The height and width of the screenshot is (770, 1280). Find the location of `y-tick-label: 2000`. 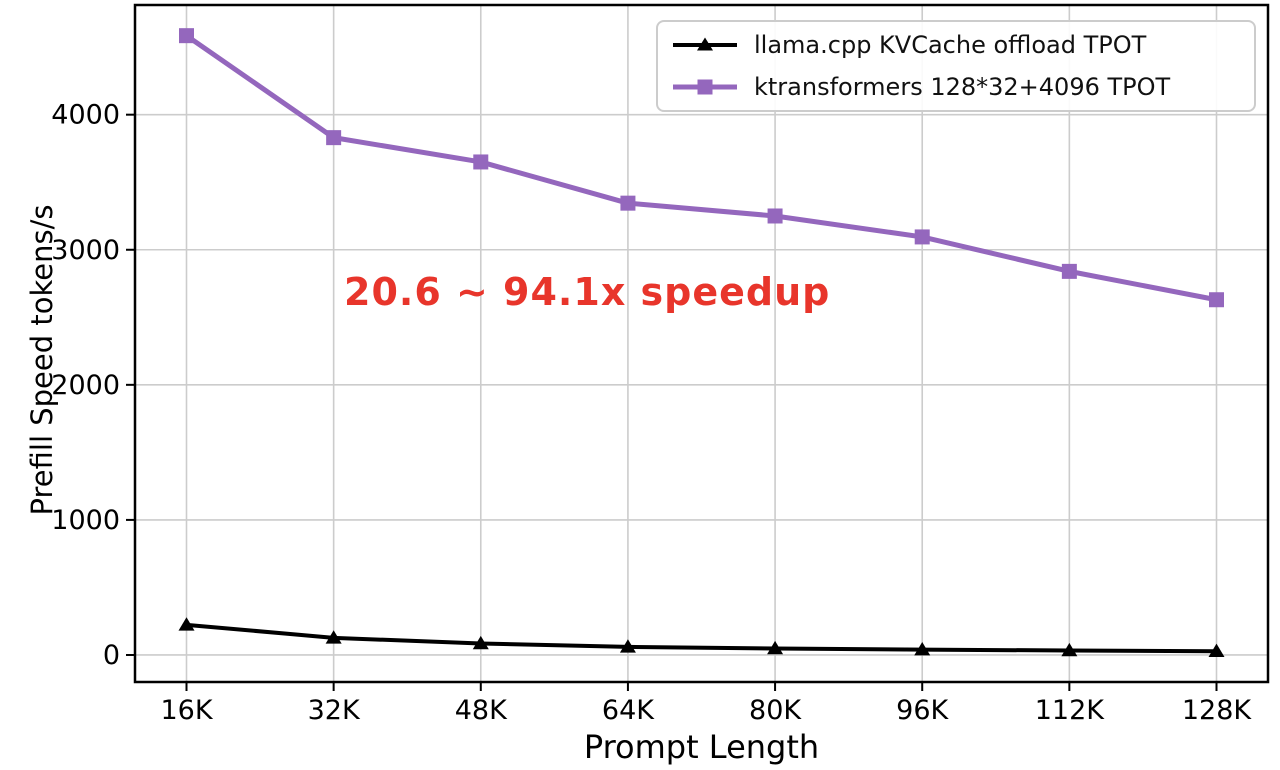

y-tick-label: 2000 is located at coordinates (85, 385).